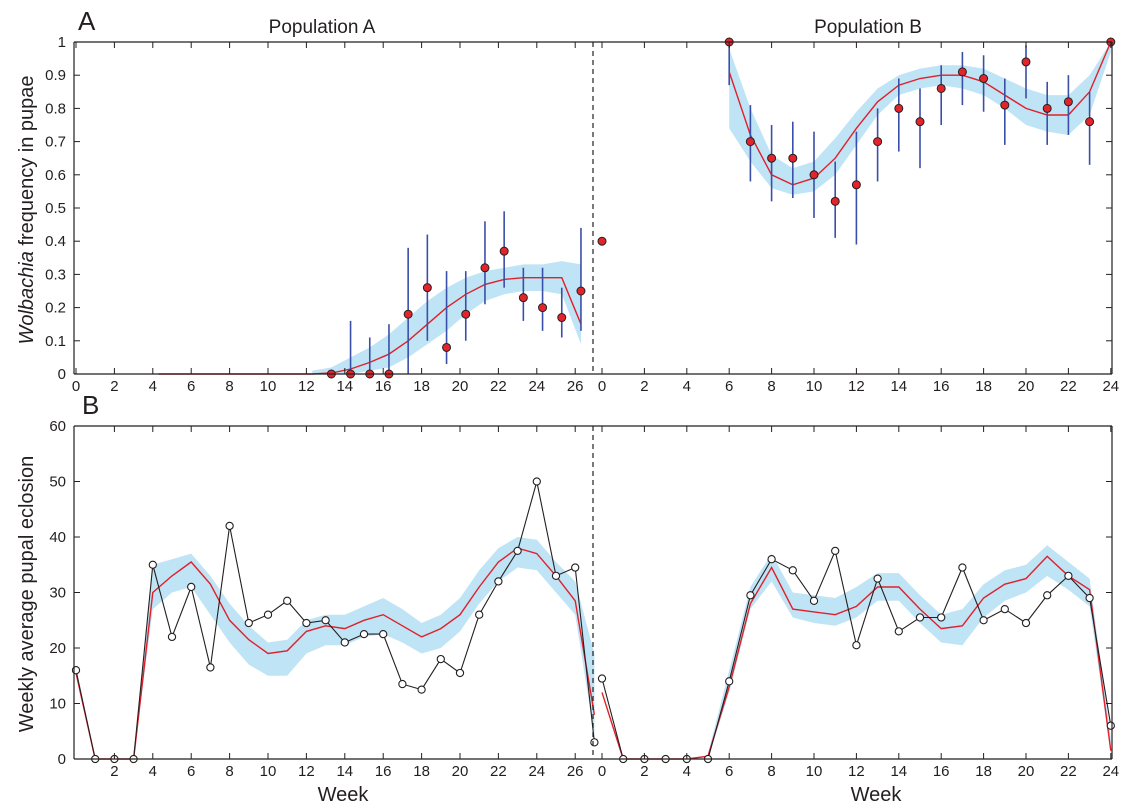  I want to click on xlabel-population-a: Week, so click(344, 794).